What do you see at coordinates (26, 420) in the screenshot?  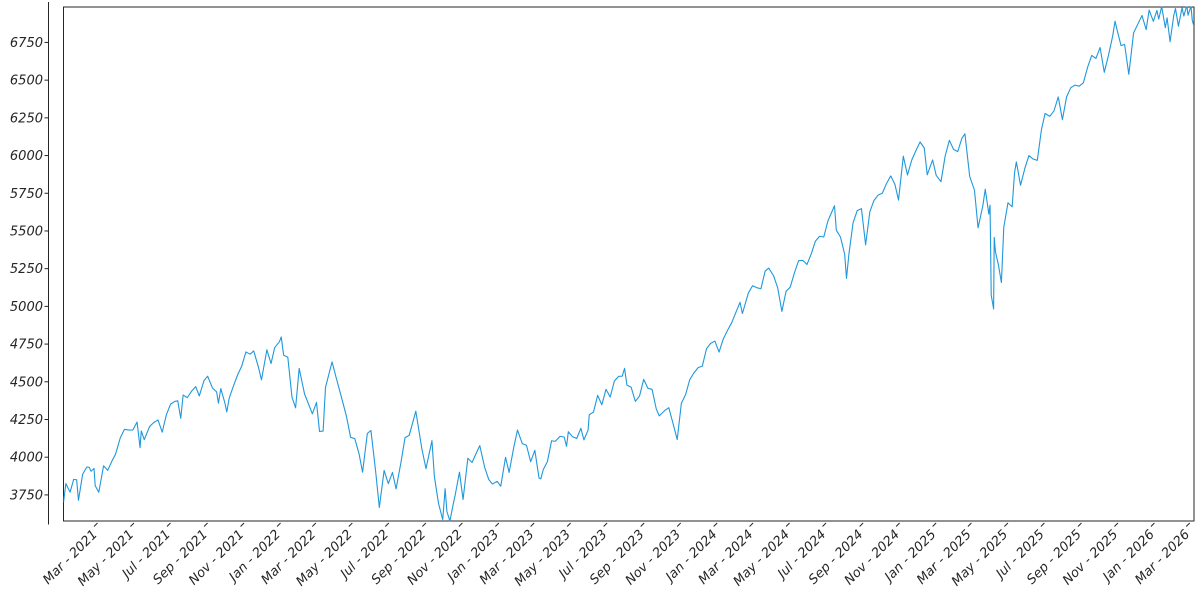 I see `y-tick-label: 4250` at bounding box center [26, 420].